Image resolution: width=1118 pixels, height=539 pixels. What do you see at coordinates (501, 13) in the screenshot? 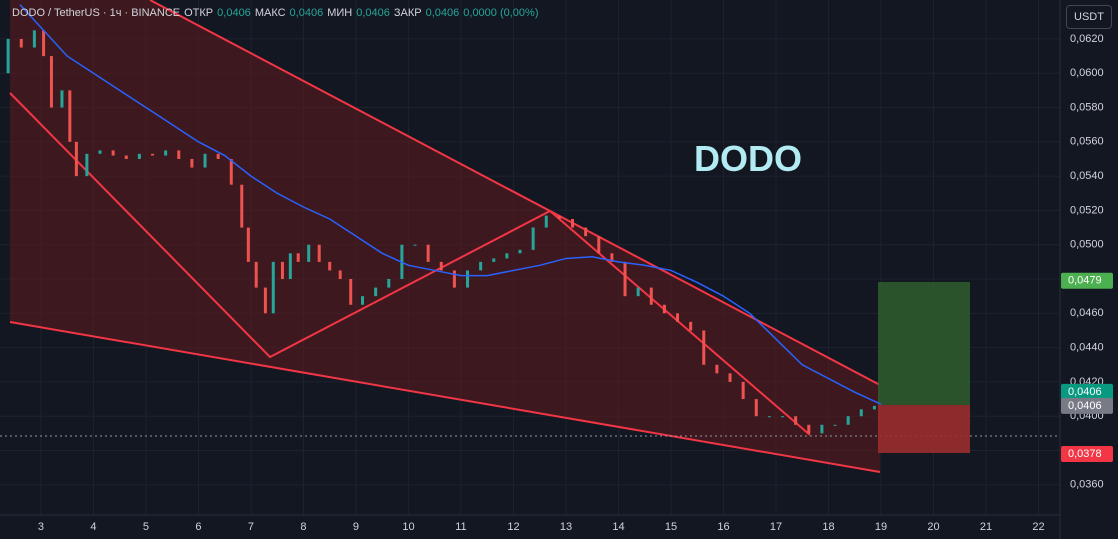
I see `change: 0,0000 (0,00%)` at bounding box center [501, 13].